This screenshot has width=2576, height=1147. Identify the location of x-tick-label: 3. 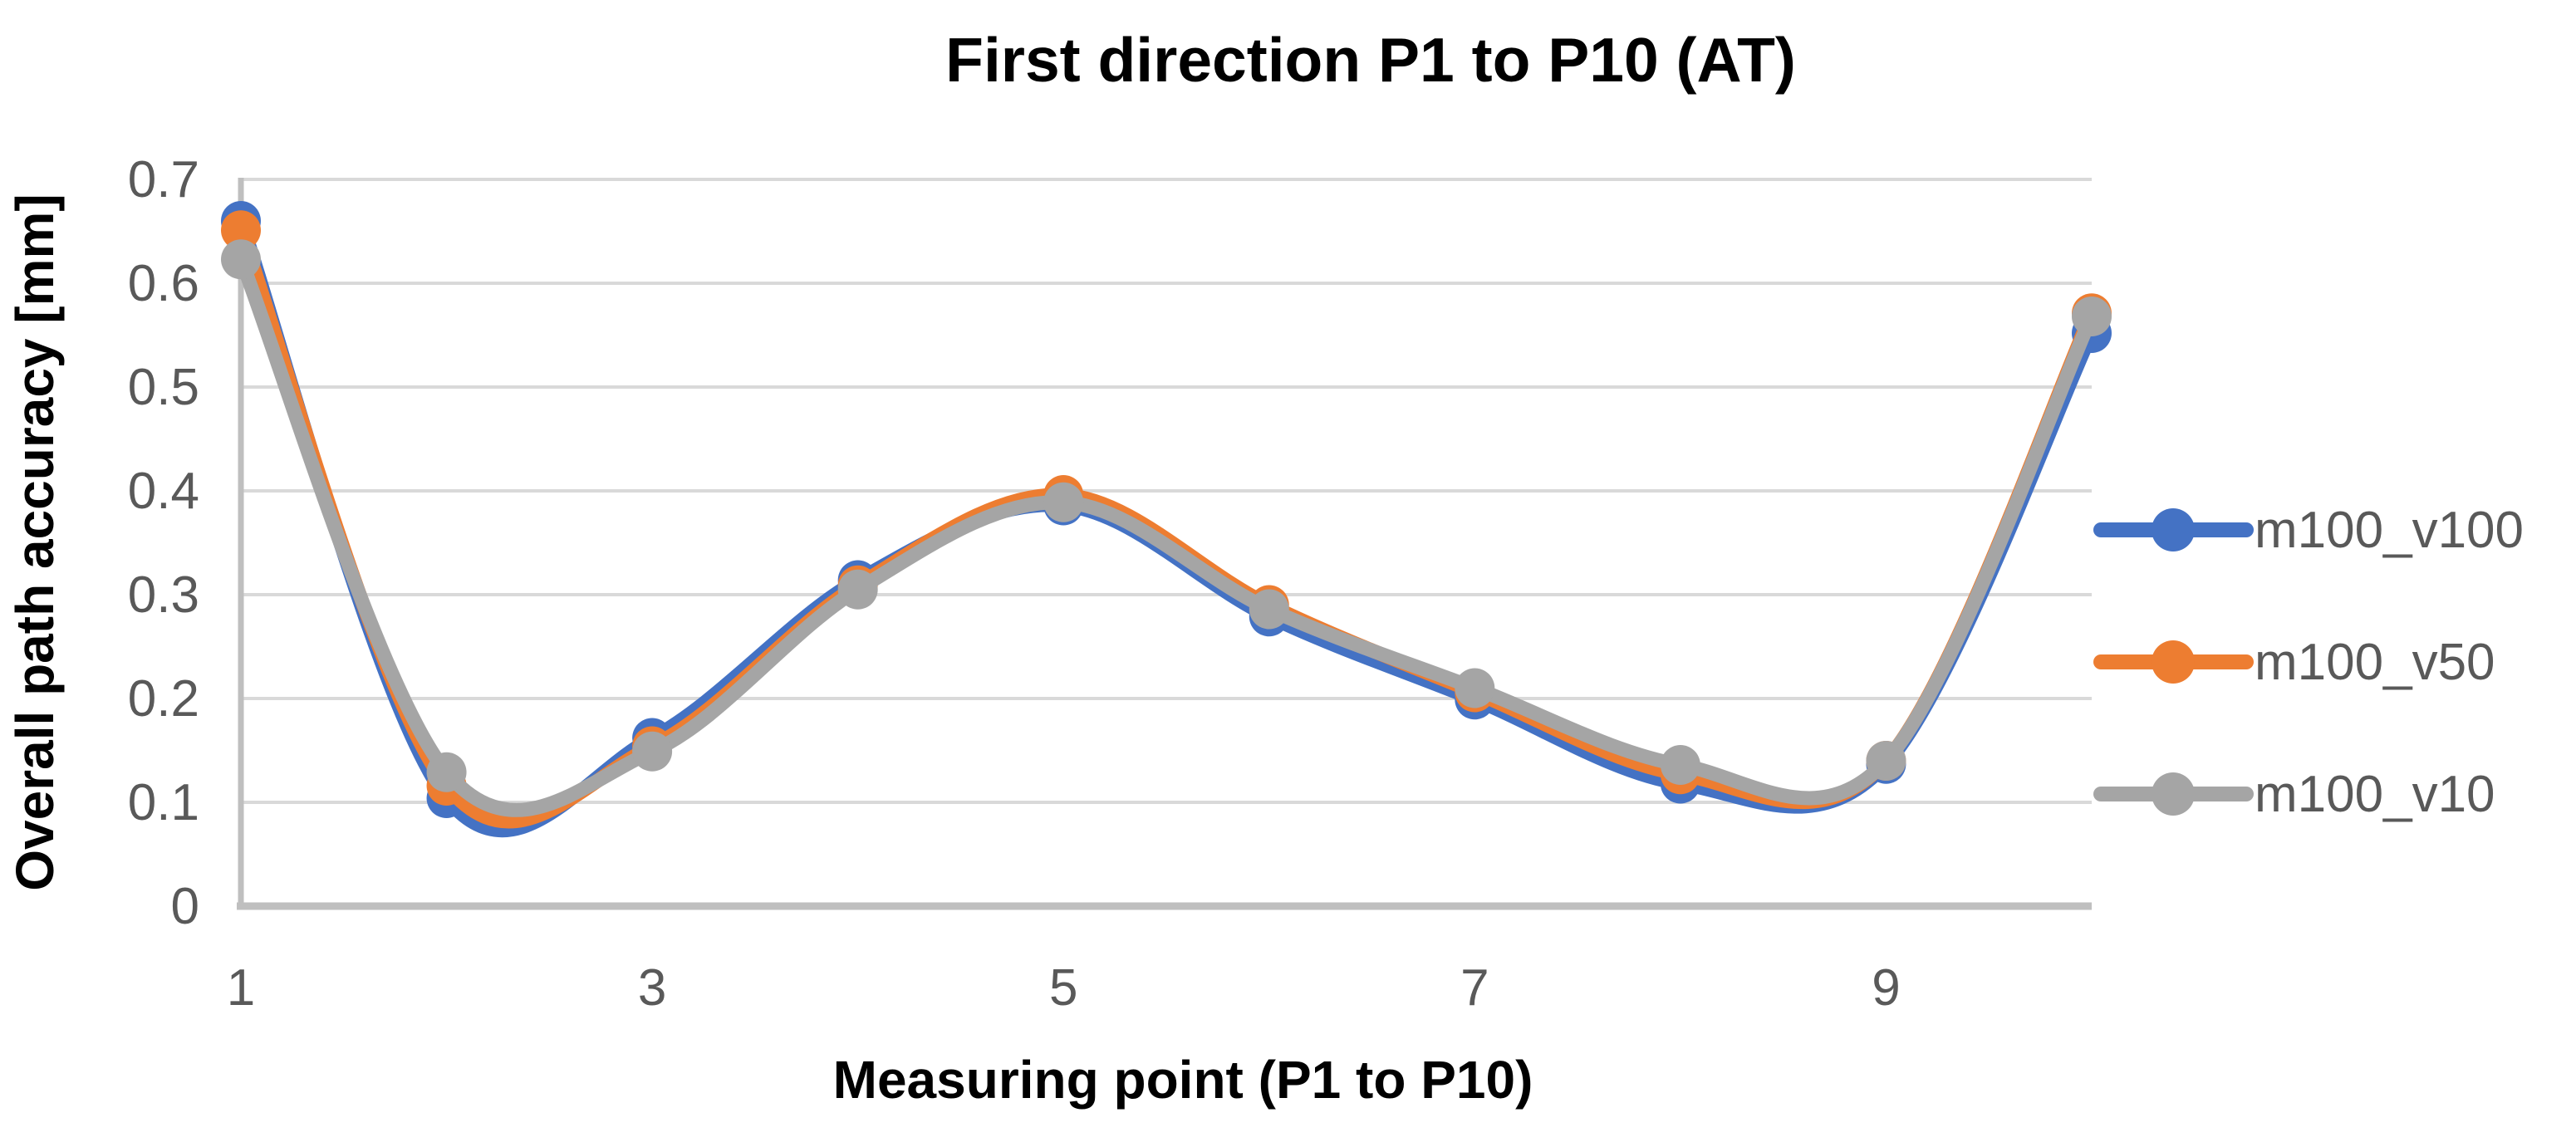
(652, 988).